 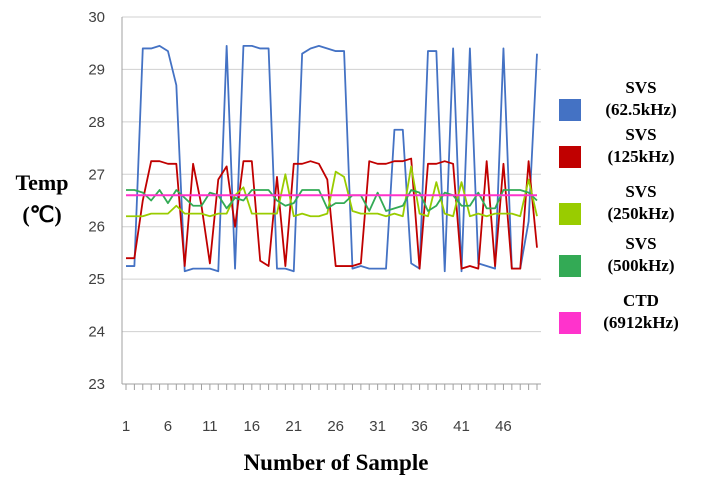 I want to click on x-tick-label: 6, so click(x=168, y=426).